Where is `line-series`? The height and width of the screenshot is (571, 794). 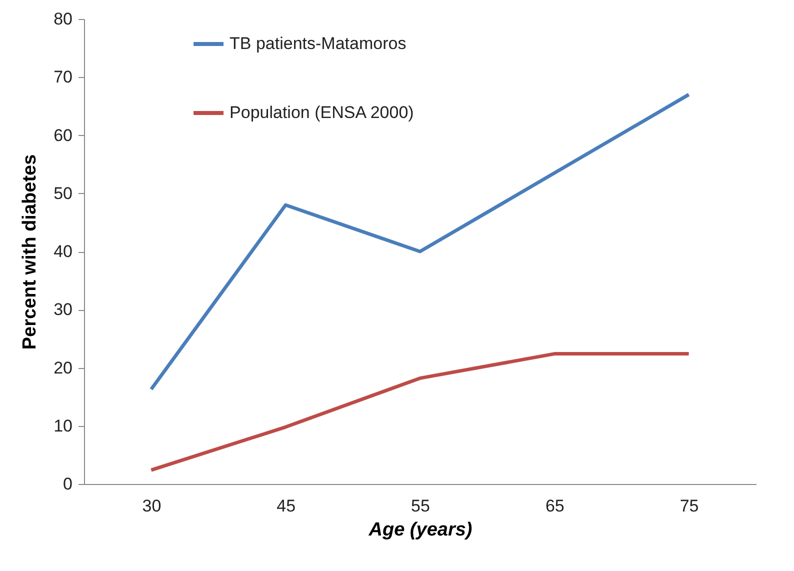
line-series is located at coordinates (420, 412).